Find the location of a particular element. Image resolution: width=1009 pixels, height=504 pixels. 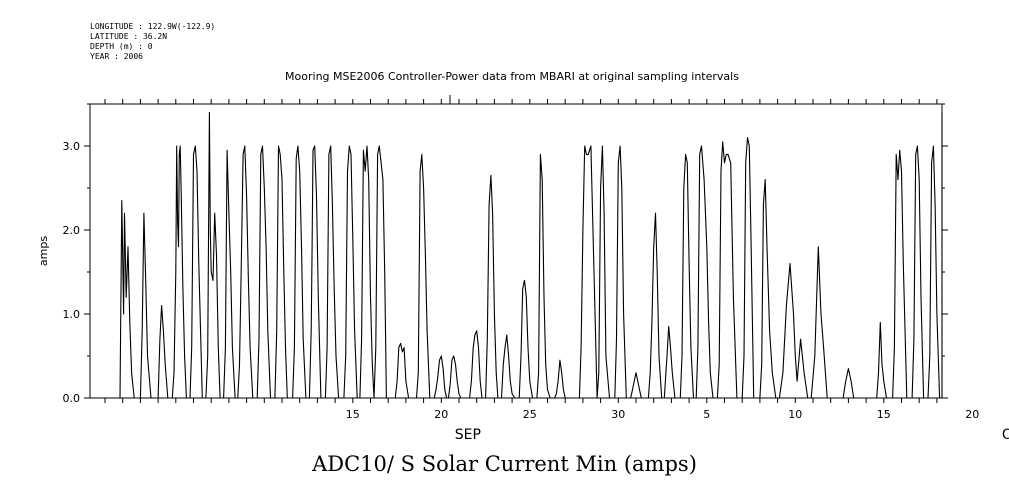

y-tick-label: 3.0 is located at coordinates (72, 146).